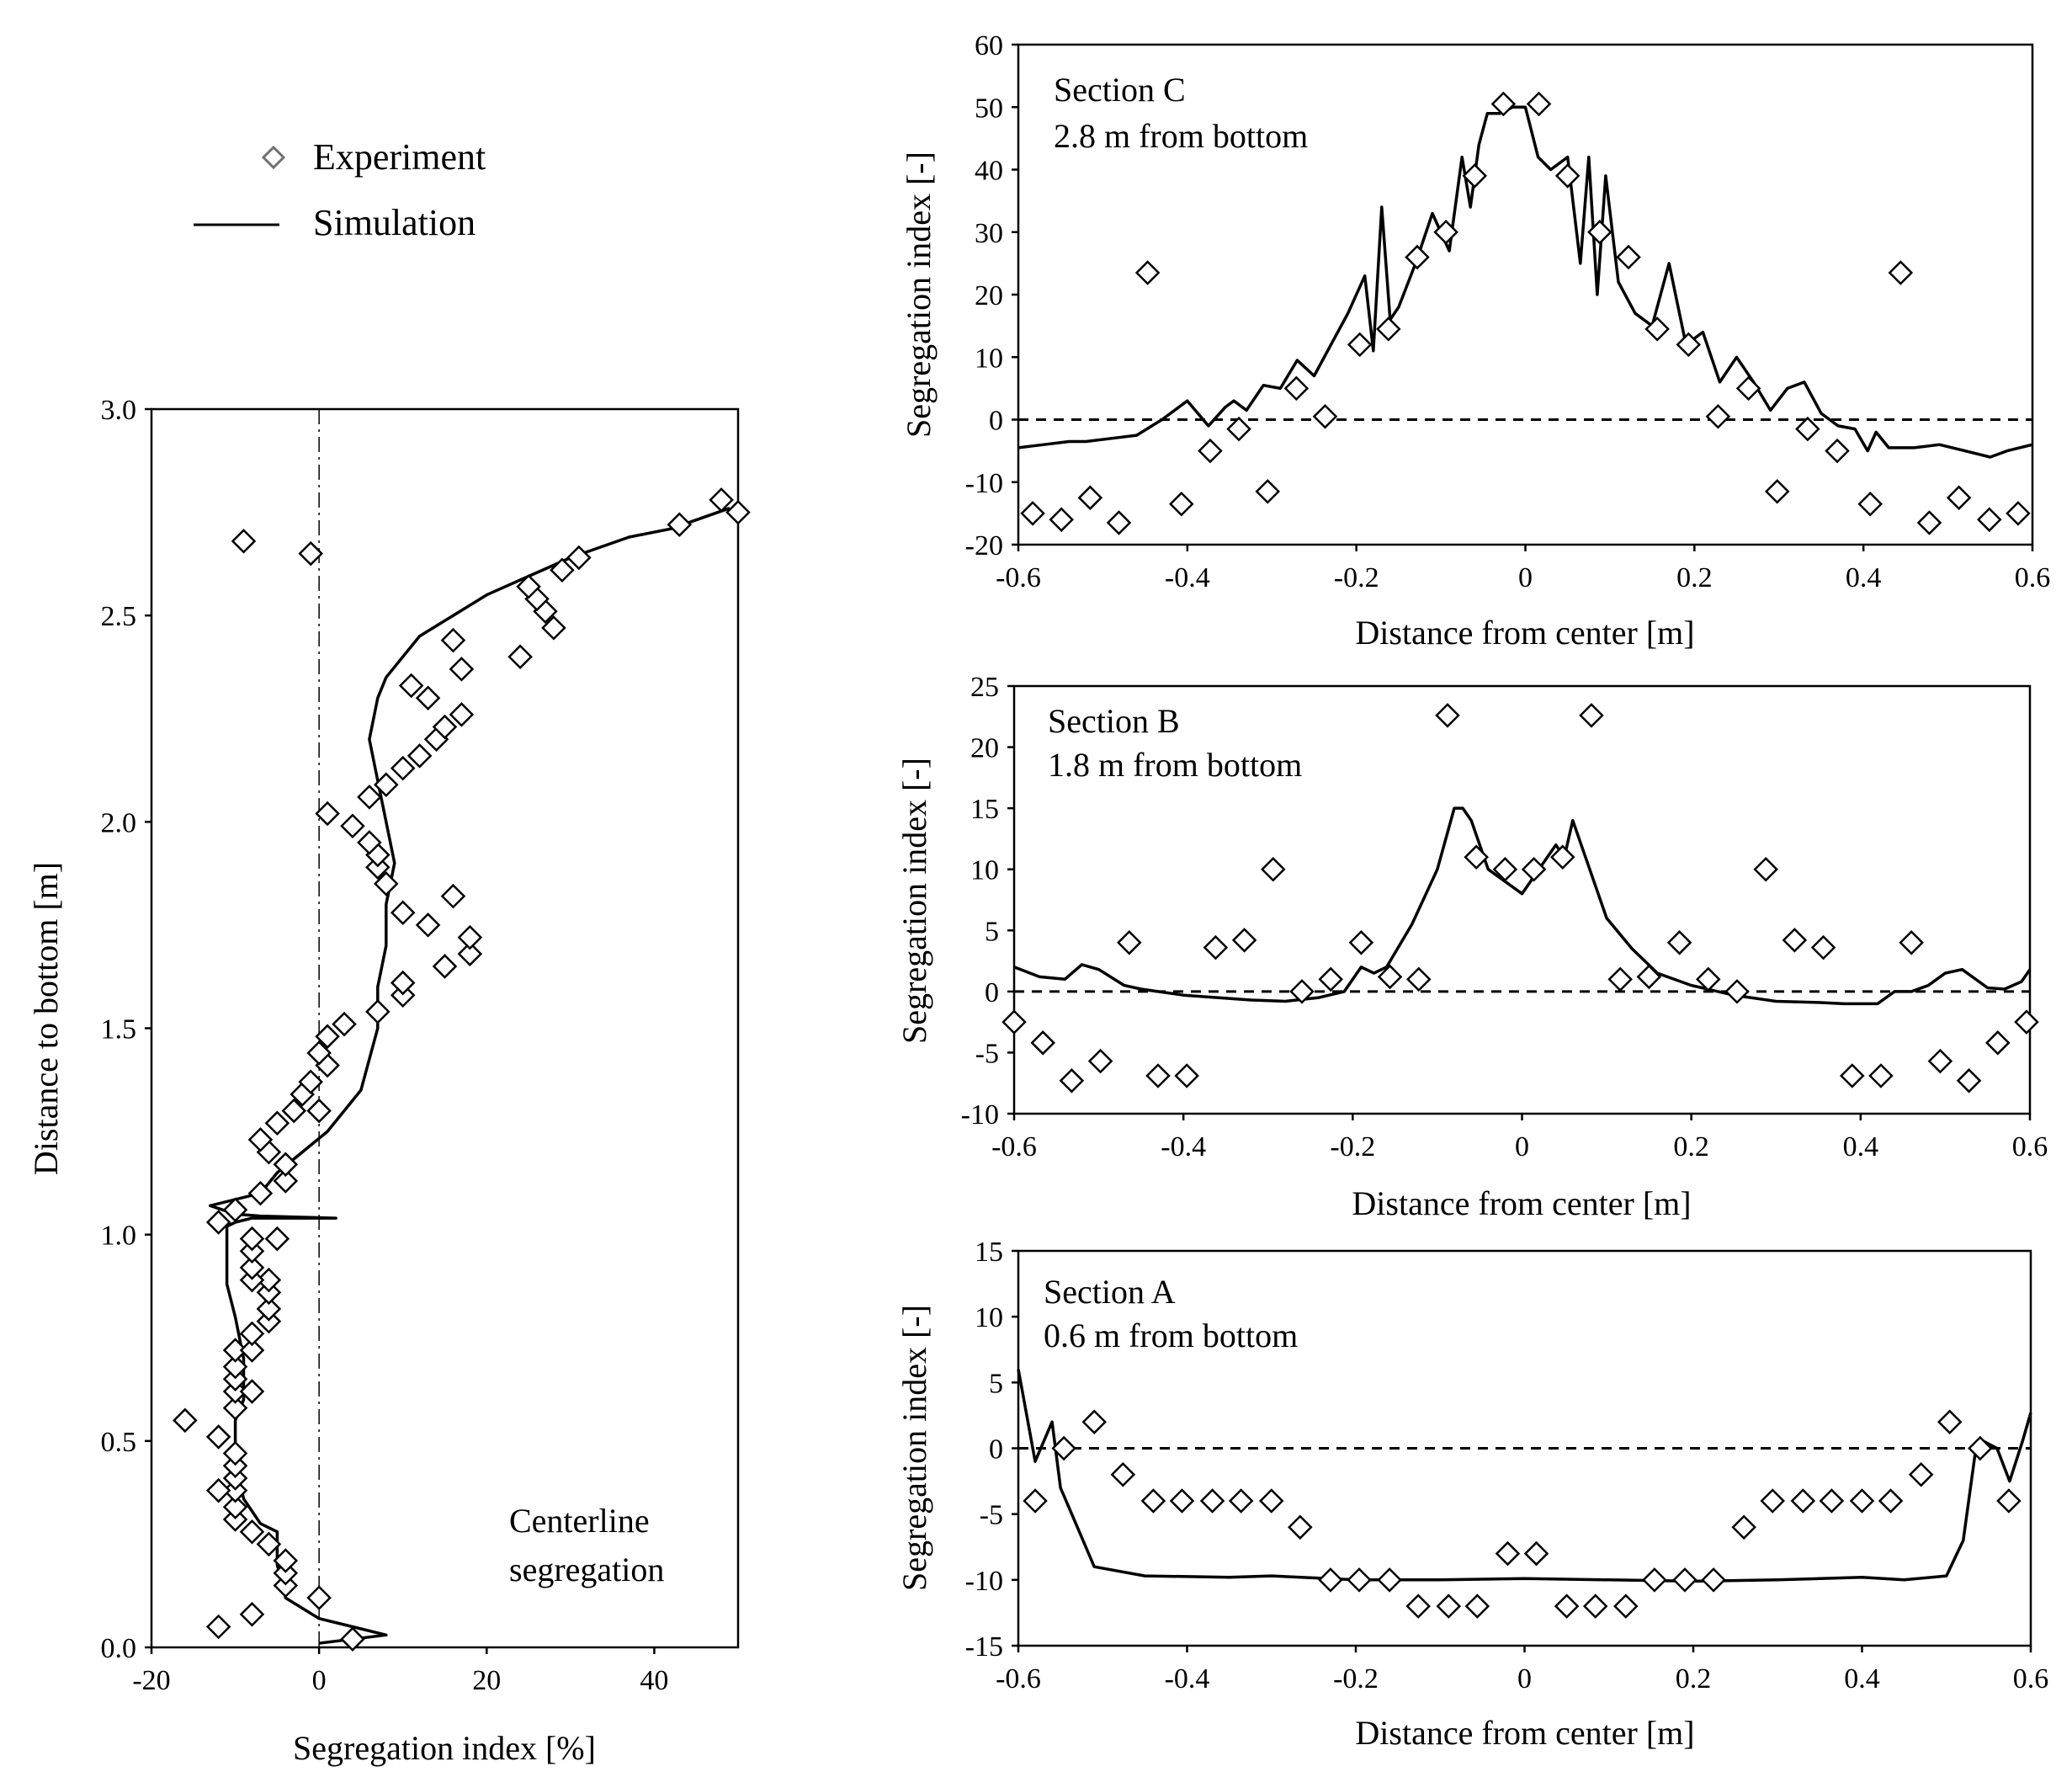  What do you see at coordinates (989, 171) in the screenshot?
I see `y-tick-label: 40` at bounding box center [989, 171].